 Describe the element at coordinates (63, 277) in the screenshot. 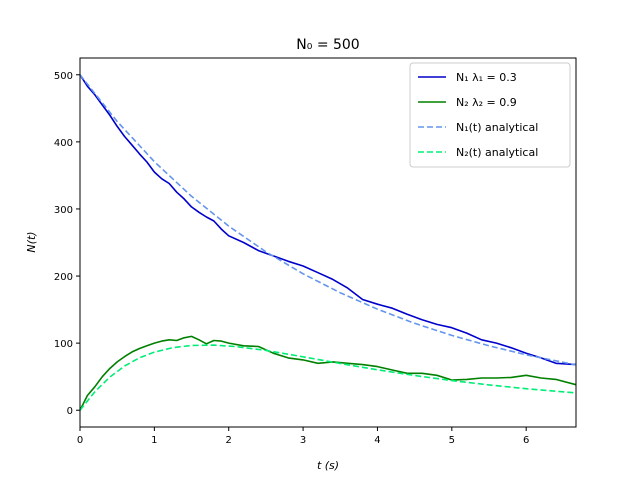

I see `y-tick-label: 200` at that location.